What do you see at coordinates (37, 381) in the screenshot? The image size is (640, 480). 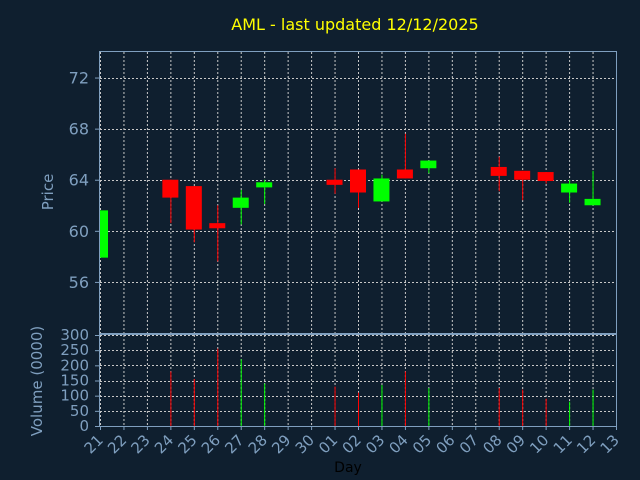 I see `volume-axis-label: Volume (0000)` at bounding box center [37, 381].